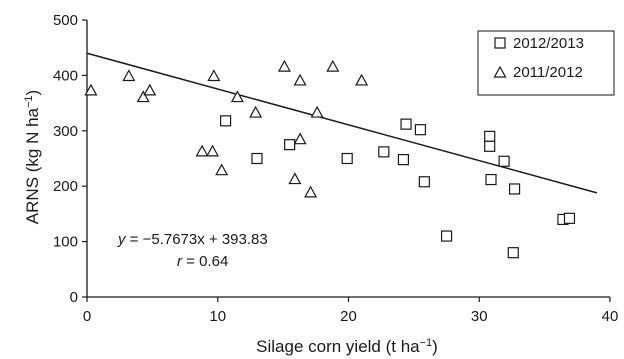 This screenshot has height=359, width=624. I want to click on x-axis-label: Silage corn yield (t ha−1), so click(347, 346).